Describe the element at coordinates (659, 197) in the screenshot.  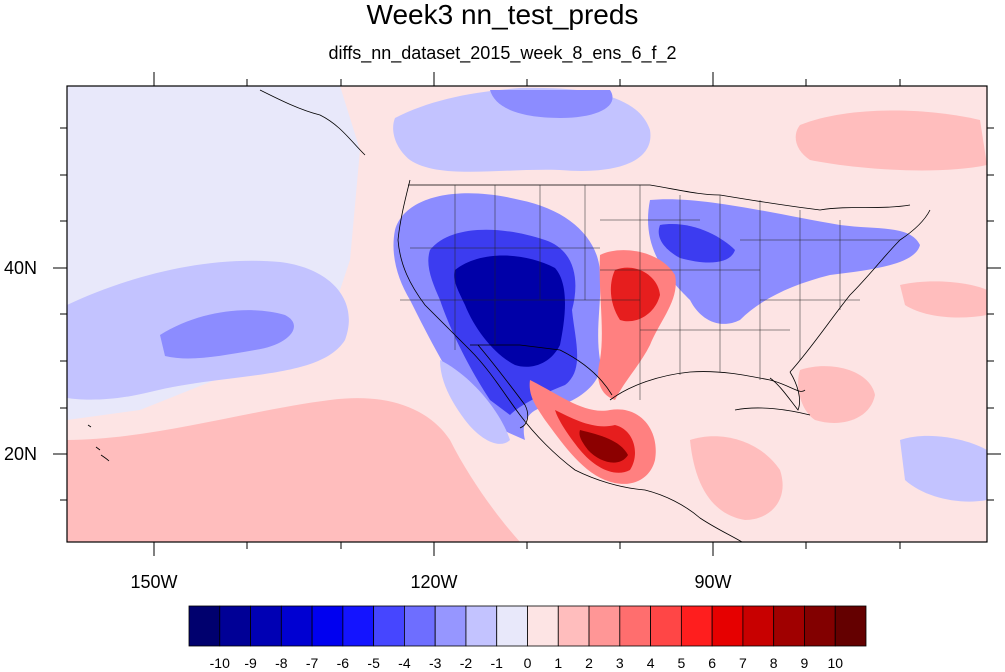
I see `us-canada-border` at that location.